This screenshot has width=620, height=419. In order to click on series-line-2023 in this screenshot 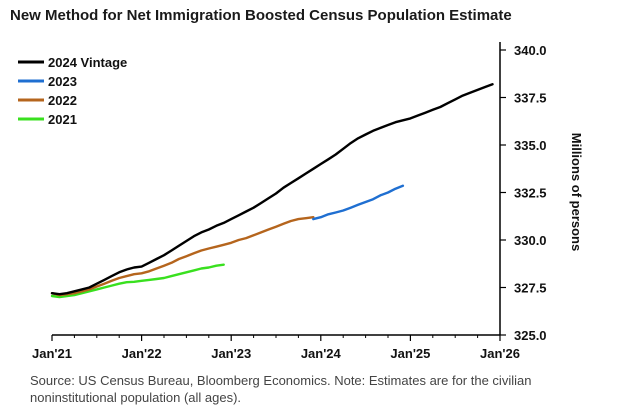, I will do `click(358, 202)`.